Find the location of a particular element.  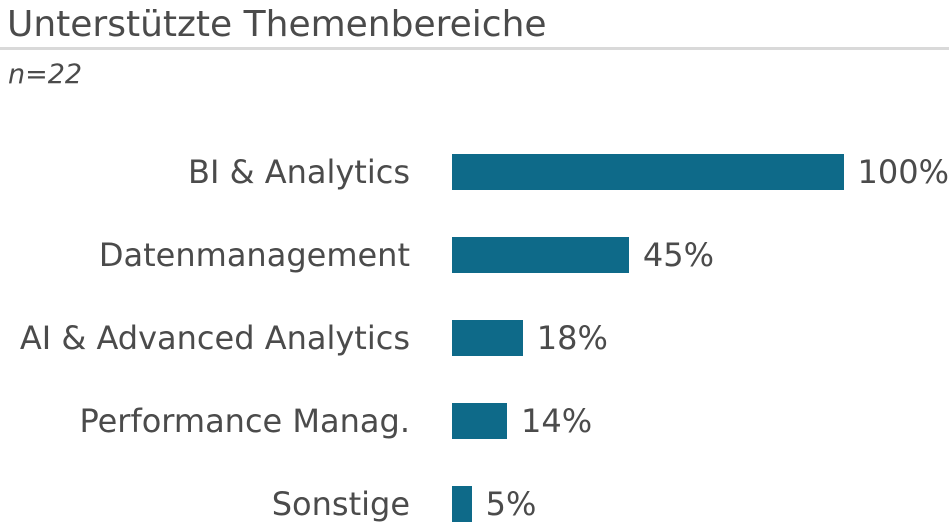

value-label: 14% is located at coordinates (557, 420).